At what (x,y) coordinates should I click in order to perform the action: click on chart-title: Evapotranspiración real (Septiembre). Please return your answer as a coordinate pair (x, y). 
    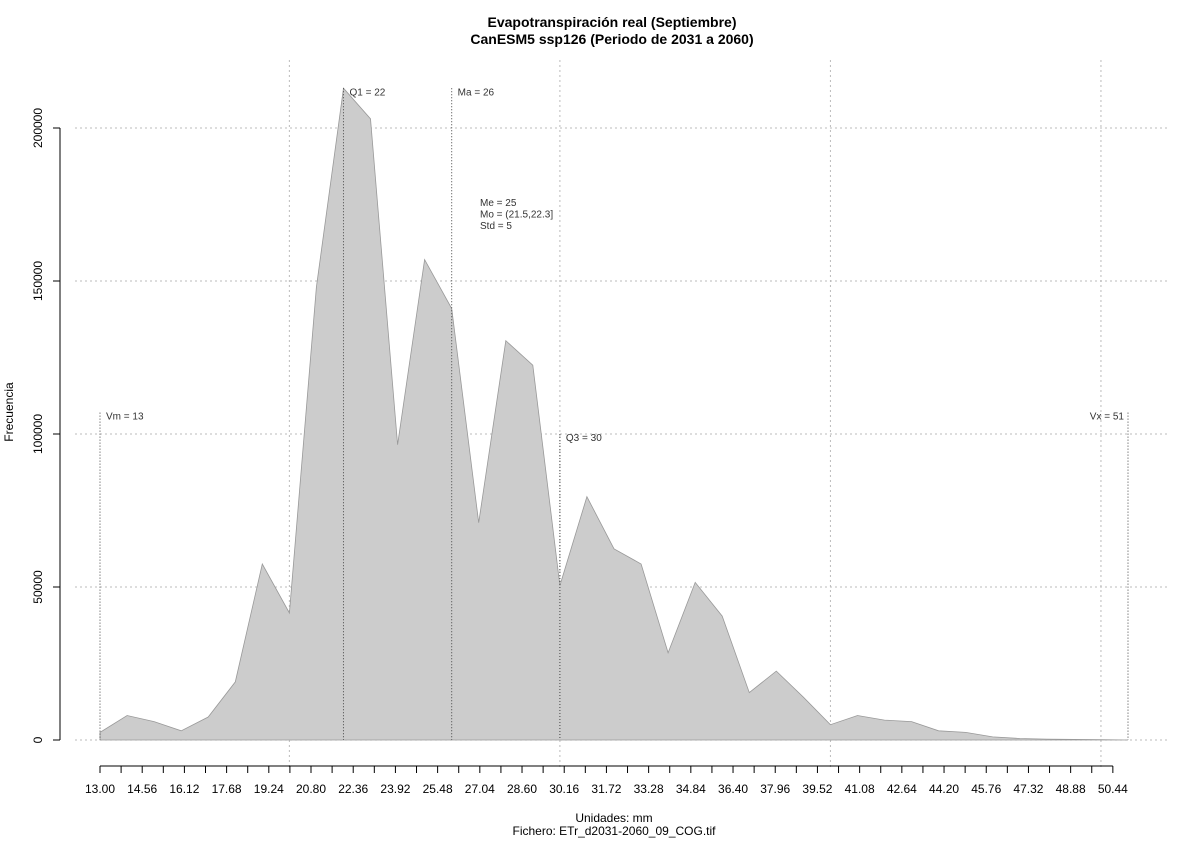
    Looking at the image, I should click on (612, 22).